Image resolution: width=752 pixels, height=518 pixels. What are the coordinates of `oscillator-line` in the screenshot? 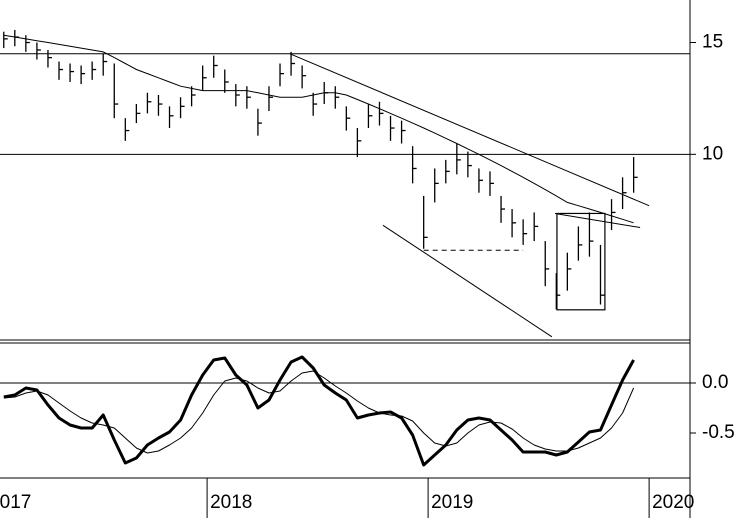 It's located at (319, 412).